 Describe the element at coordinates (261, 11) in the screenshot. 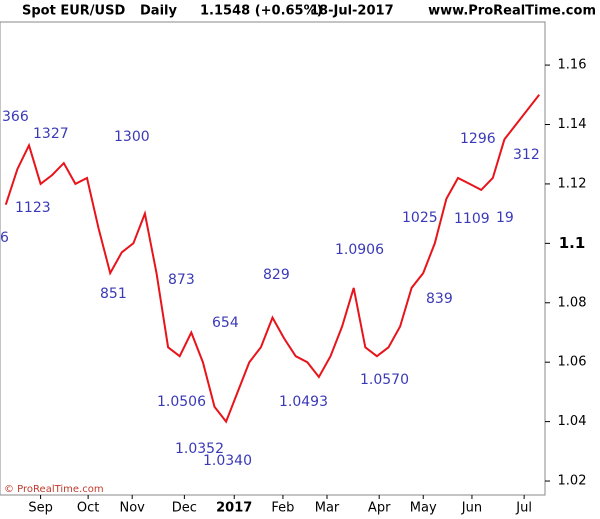

I see `last-price: 1.1548 (+0.65%)` at that location.